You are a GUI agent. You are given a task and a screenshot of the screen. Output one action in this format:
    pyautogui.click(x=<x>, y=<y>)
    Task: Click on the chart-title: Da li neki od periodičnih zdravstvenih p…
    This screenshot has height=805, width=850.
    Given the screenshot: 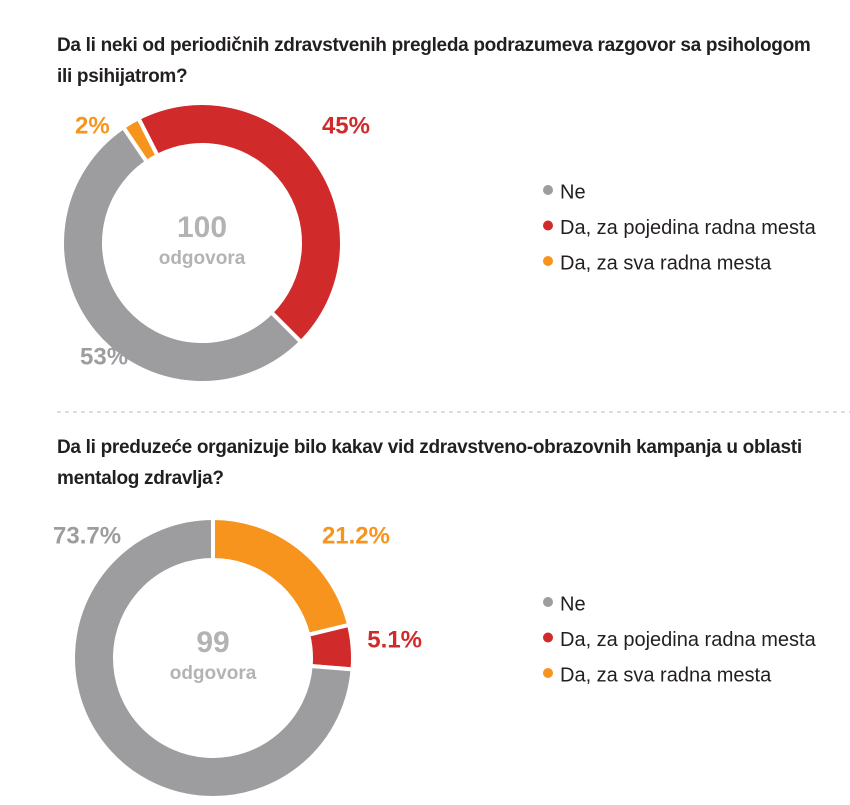 What is the action you would take?
    pyautogui.click(x=434, y=61)
    